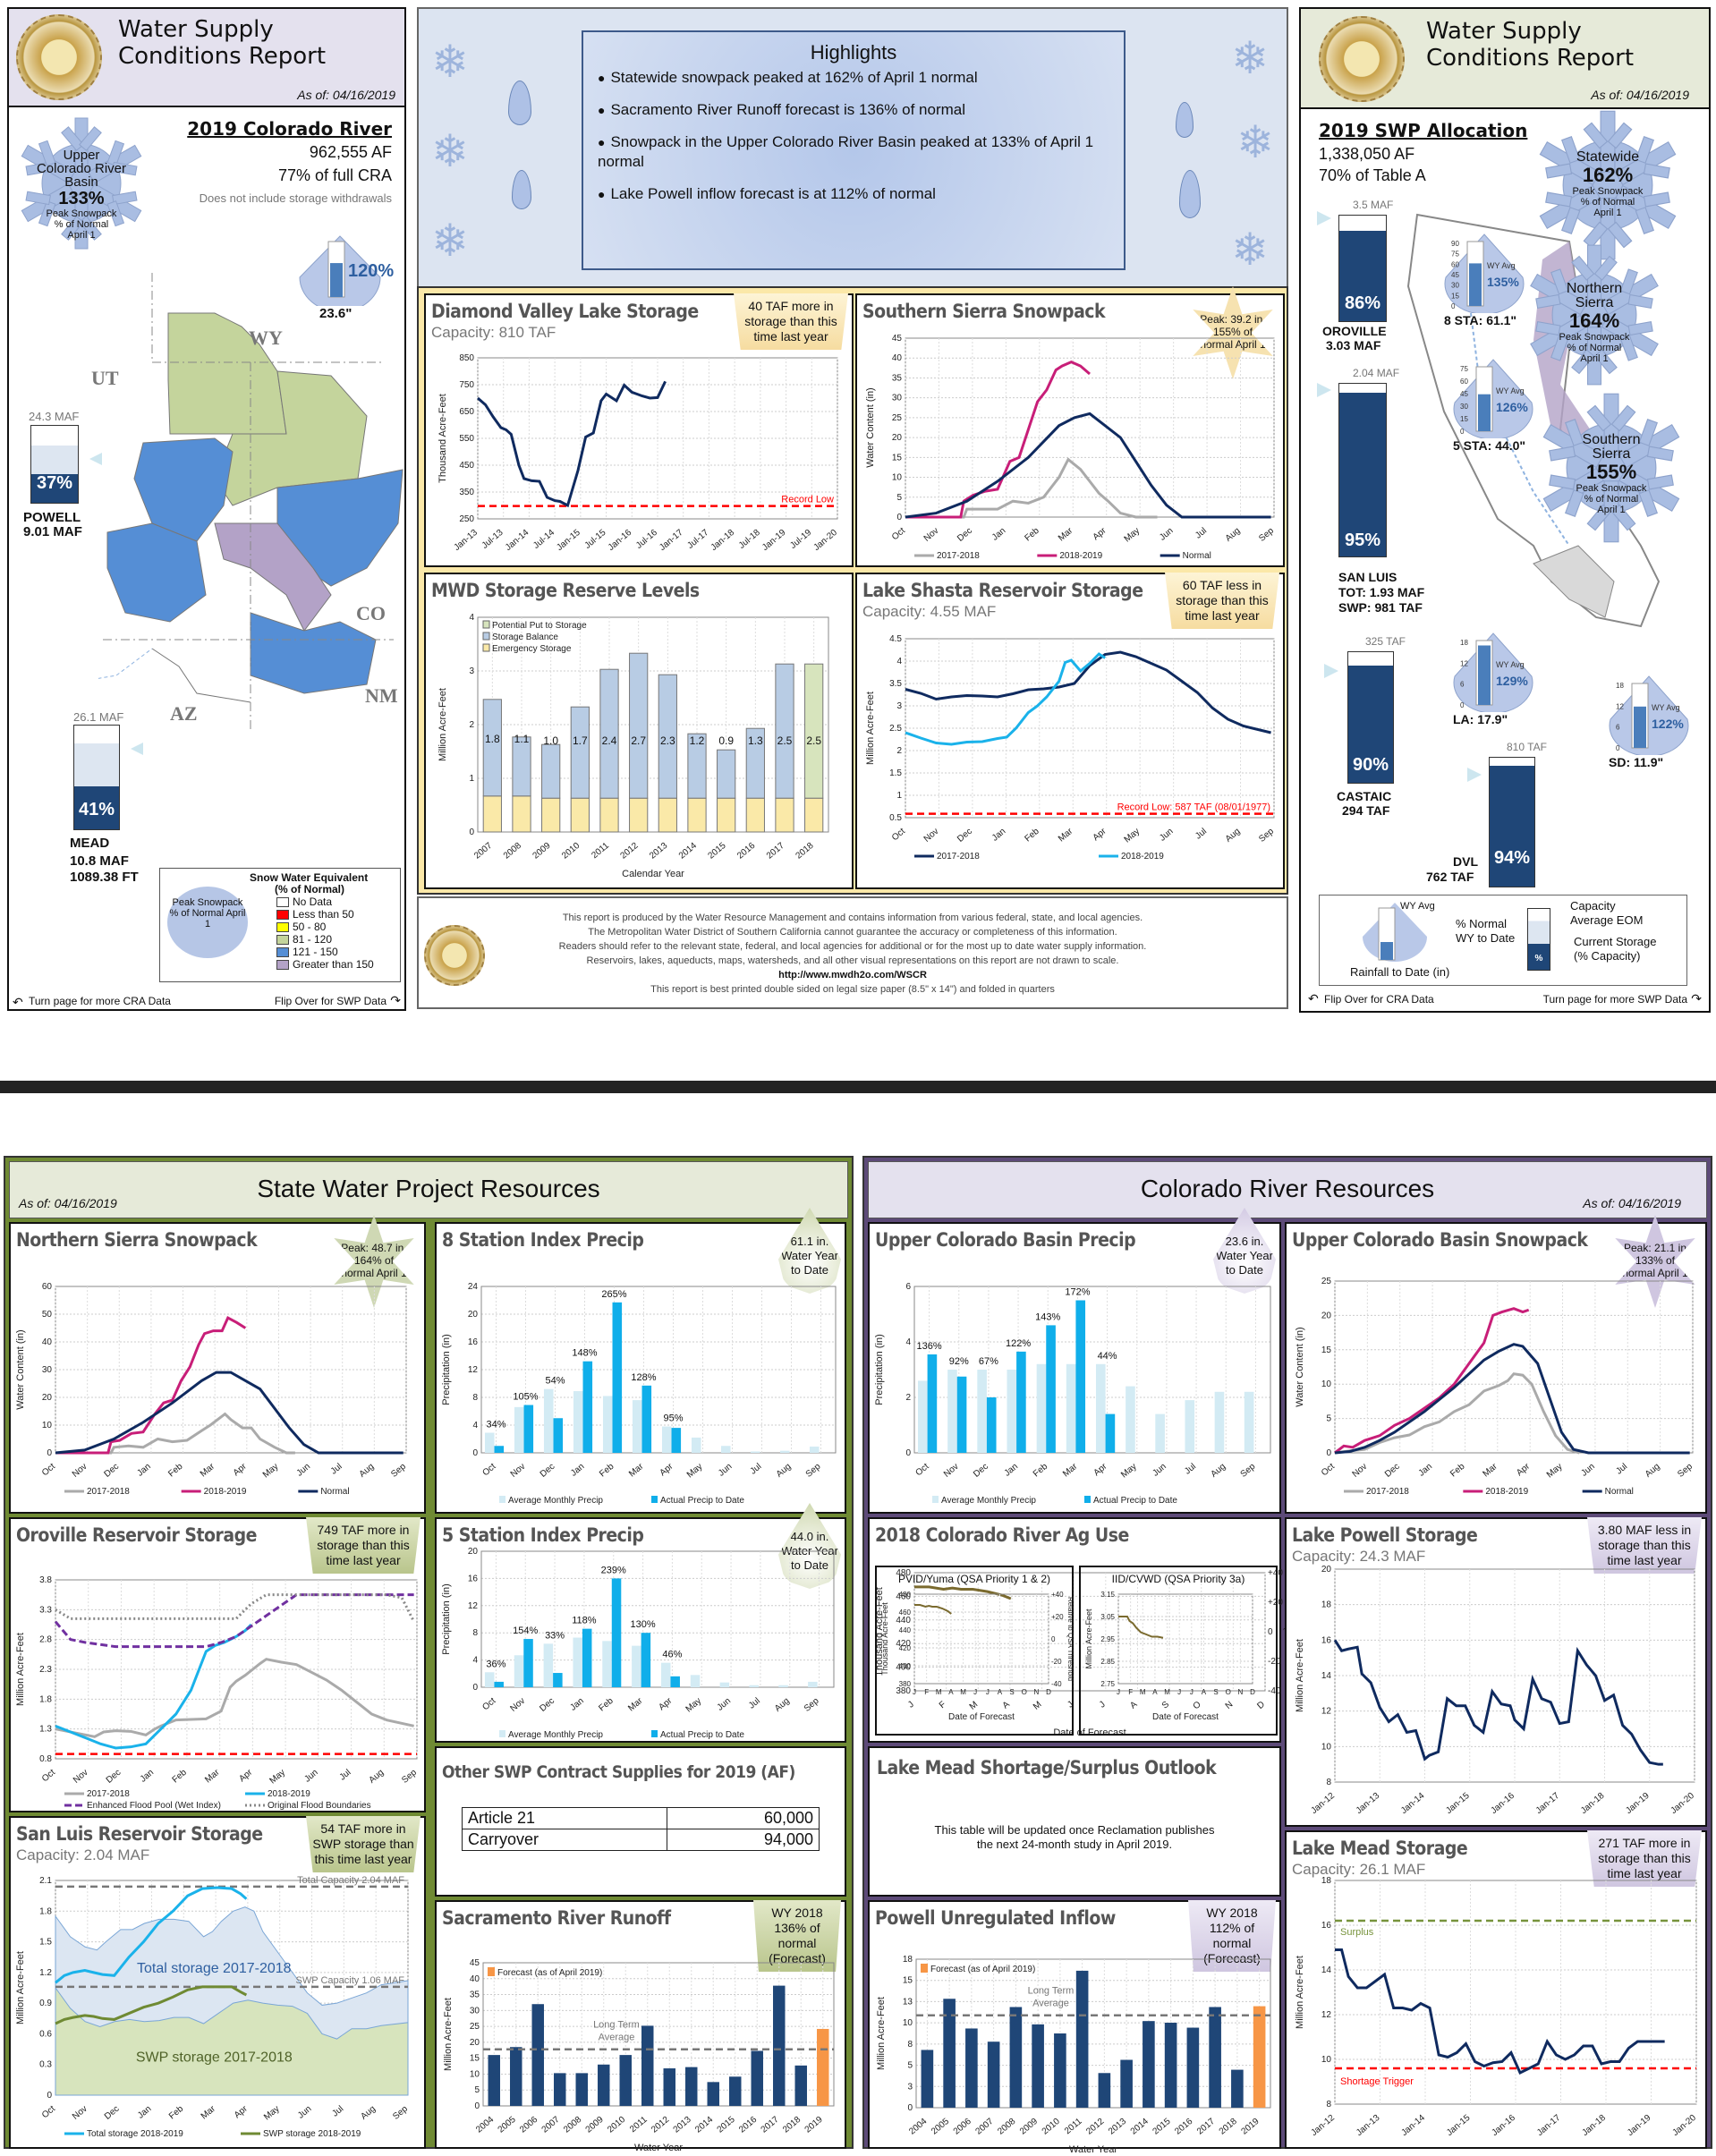 This screenshot has width=1716, height=2156. I want to click on footer-right-link: Flip Over for SWP Data, so click(330, 1001).